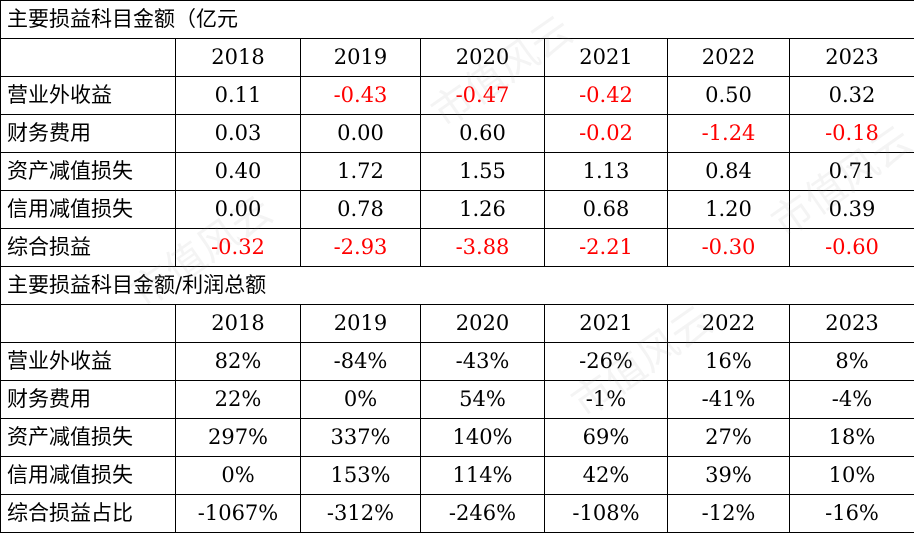 The image size is (914, 533). I want to click on value-cell: -0.18, so click(851, 133).